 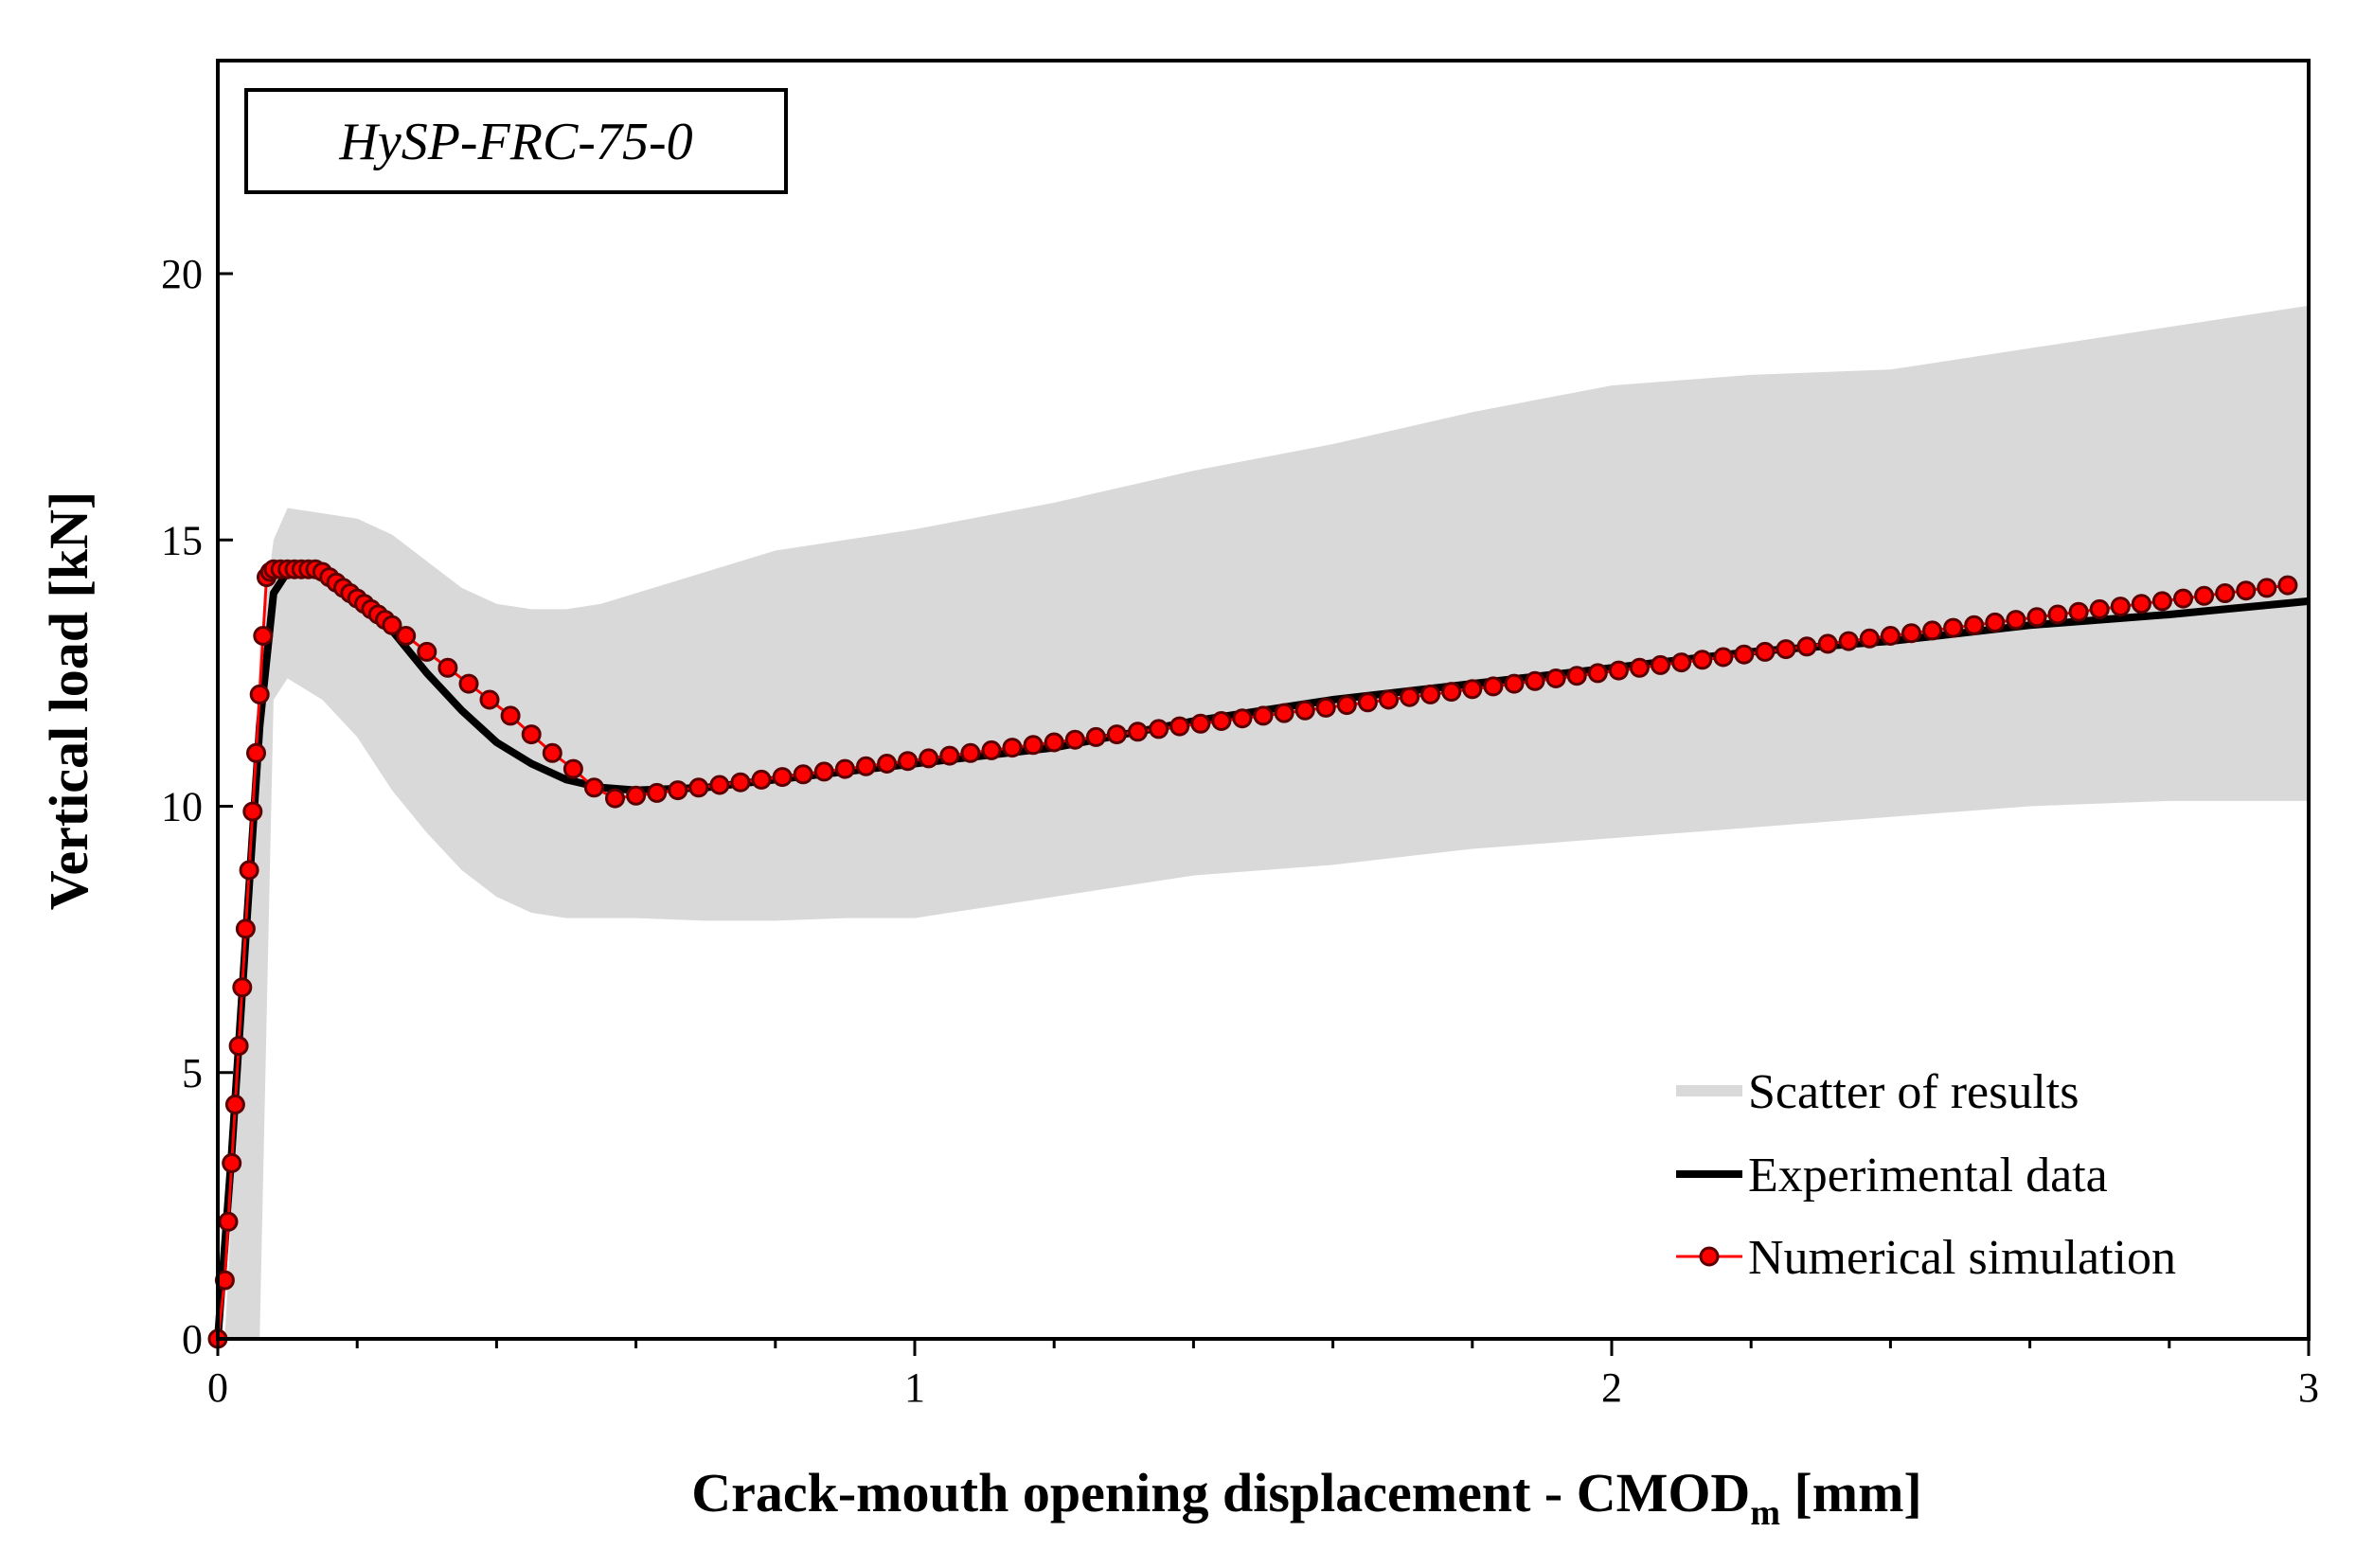 I want to click on x-tick-label: 0, so click(x=217, y=1387).